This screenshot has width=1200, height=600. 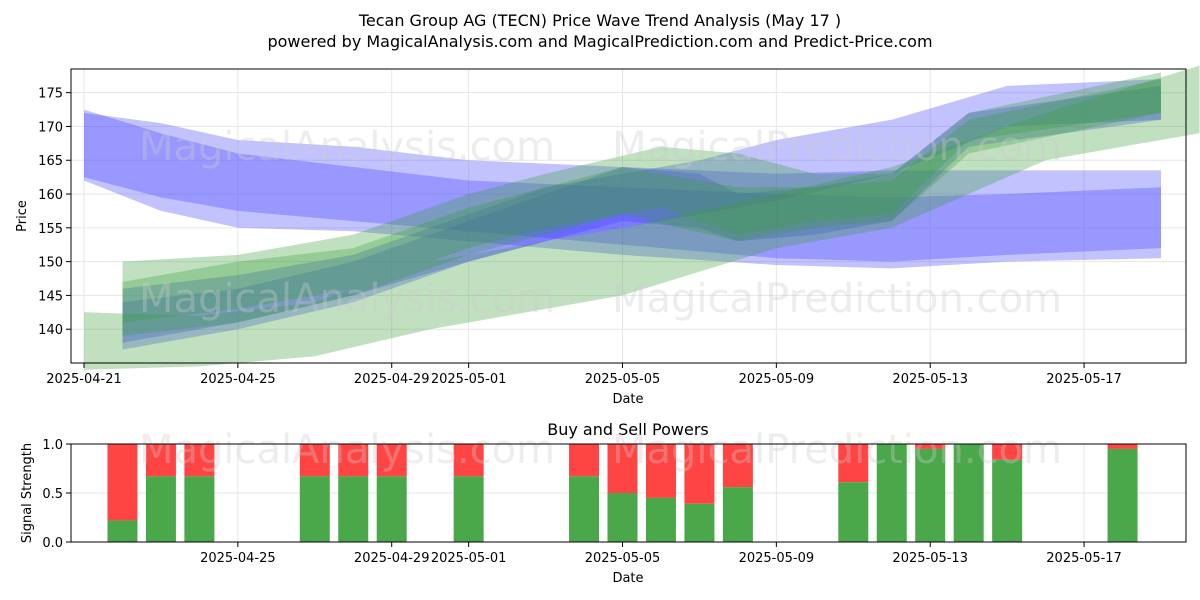 I want to click on watermark-analysis: MagicalAnalysis.com, so click(x=347, y=147).